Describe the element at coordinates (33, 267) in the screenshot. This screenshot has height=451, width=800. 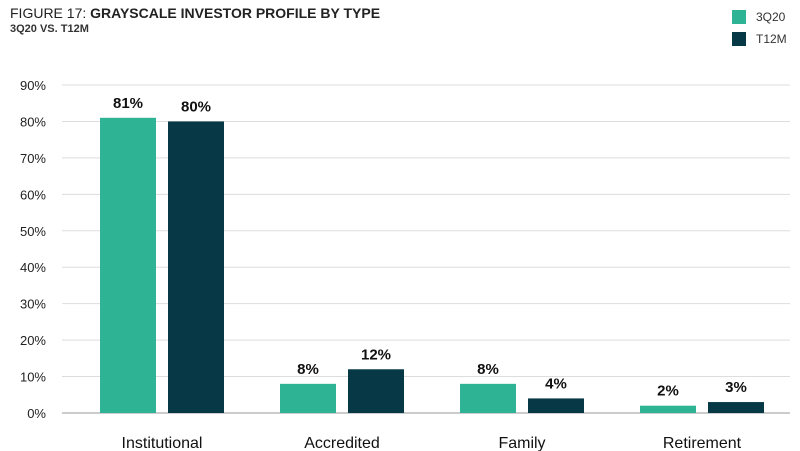
I see `y-tick-label: 40%` at that location.